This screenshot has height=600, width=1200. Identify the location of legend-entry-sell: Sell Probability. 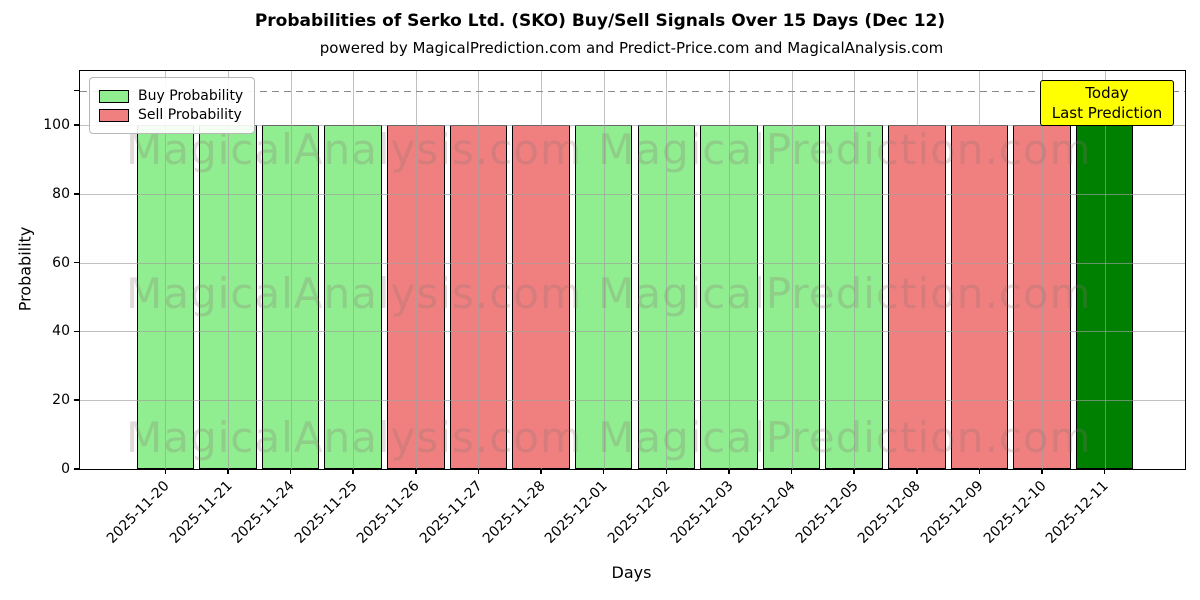
(171, 115).